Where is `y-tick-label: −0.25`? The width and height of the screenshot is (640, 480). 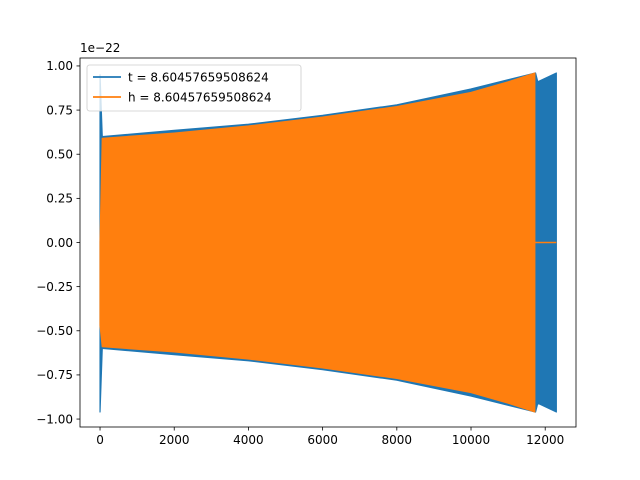 y-tick-label: −0.25 is located at coordinates (54, 287).